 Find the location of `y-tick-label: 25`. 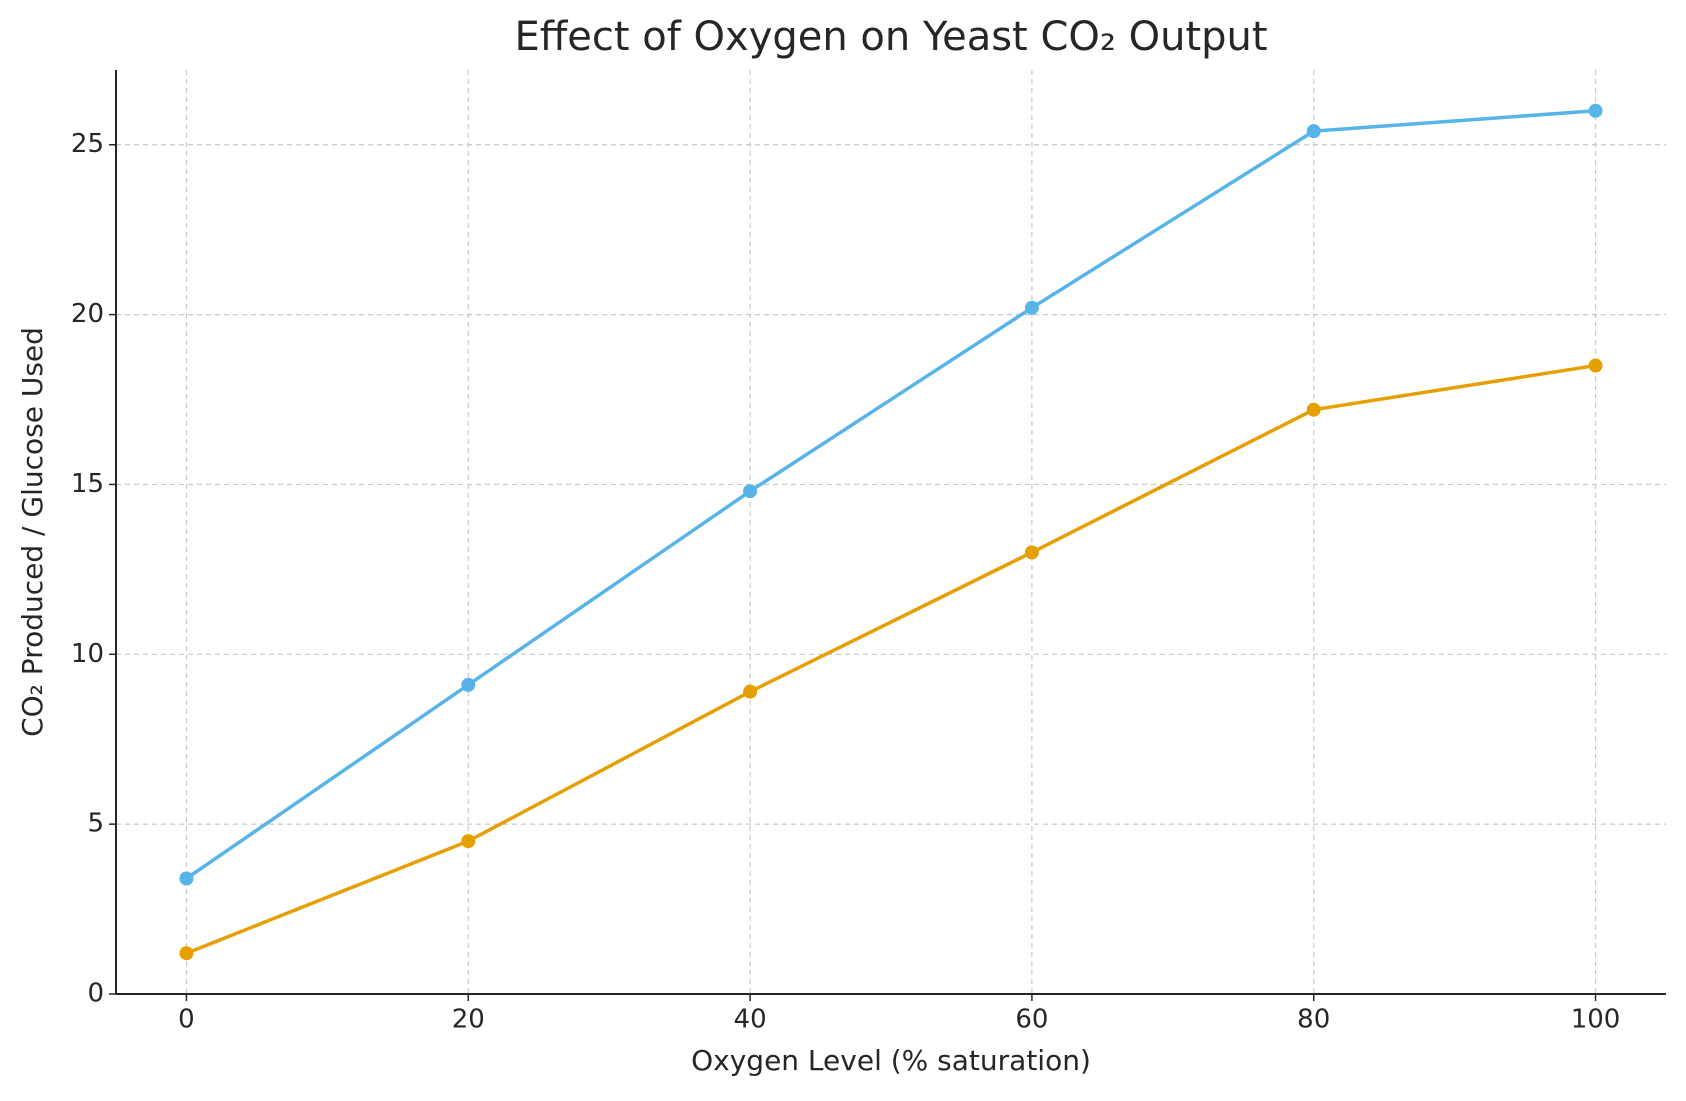

y-tick-label: 25 is located at coordinates (87, 144).